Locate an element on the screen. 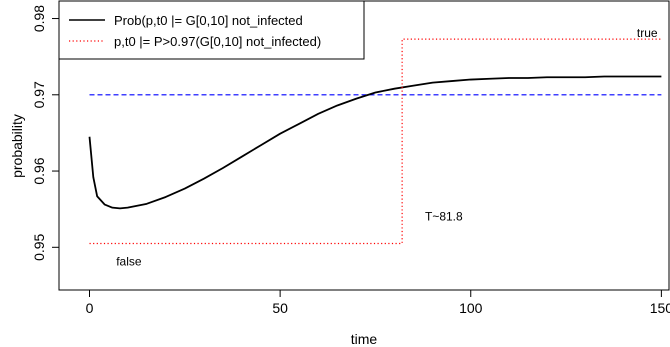  annotation-false: false is located at coordinates (129, 262).